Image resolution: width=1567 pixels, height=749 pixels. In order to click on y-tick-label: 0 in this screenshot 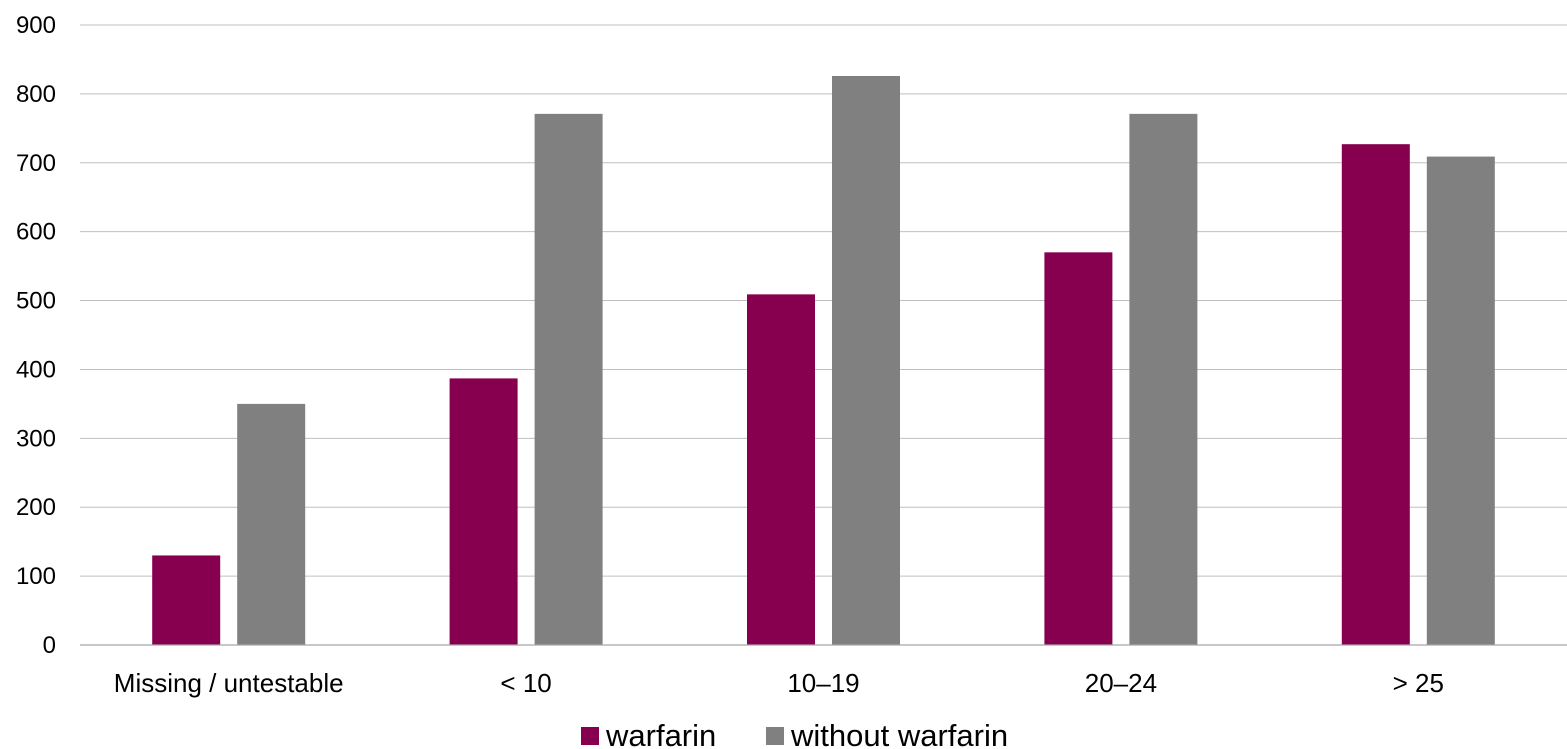, I will do `click(49, 645)`.